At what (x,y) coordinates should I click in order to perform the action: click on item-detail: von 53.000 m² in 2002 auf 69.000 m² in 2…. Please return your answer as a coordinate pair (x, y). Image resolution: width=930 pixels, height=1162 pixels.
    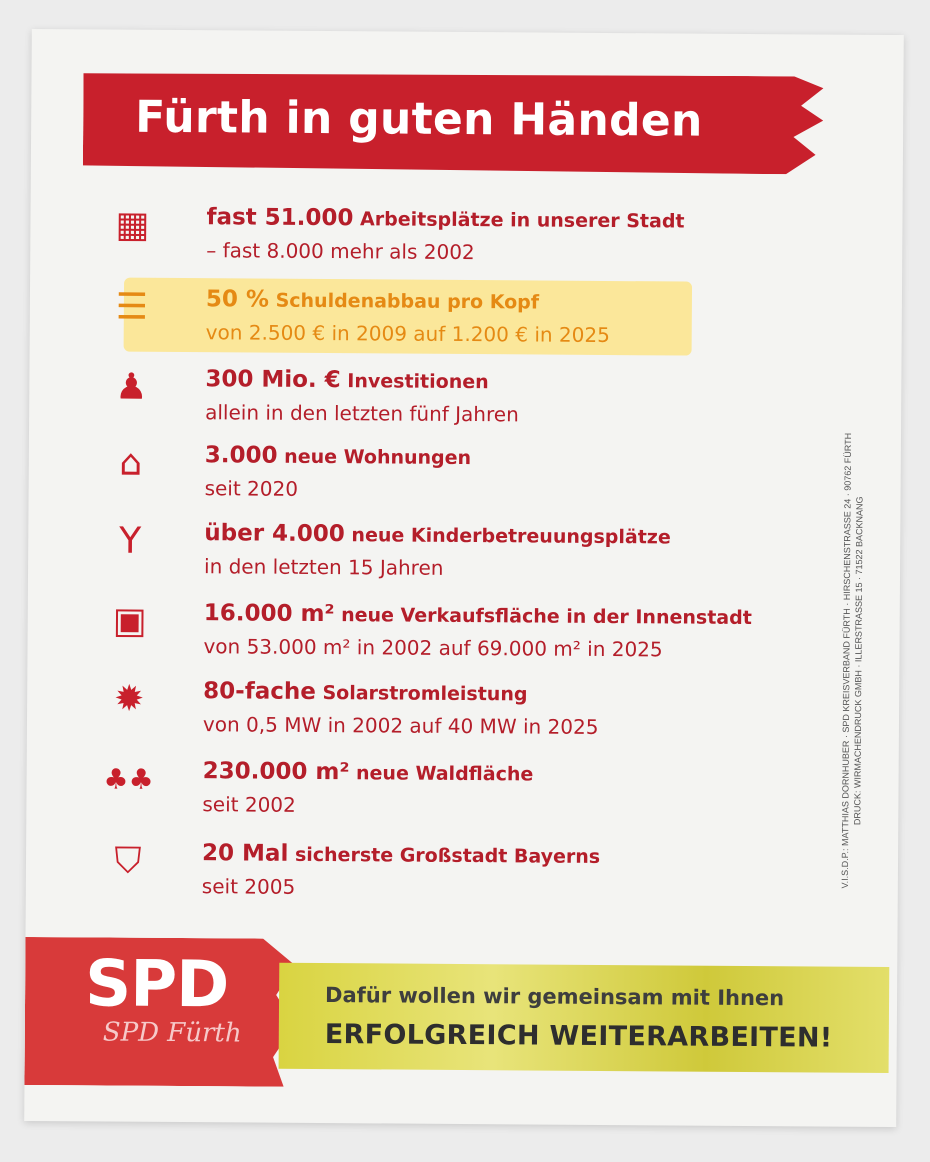
    Looking at the image, I should click on (433, 648).